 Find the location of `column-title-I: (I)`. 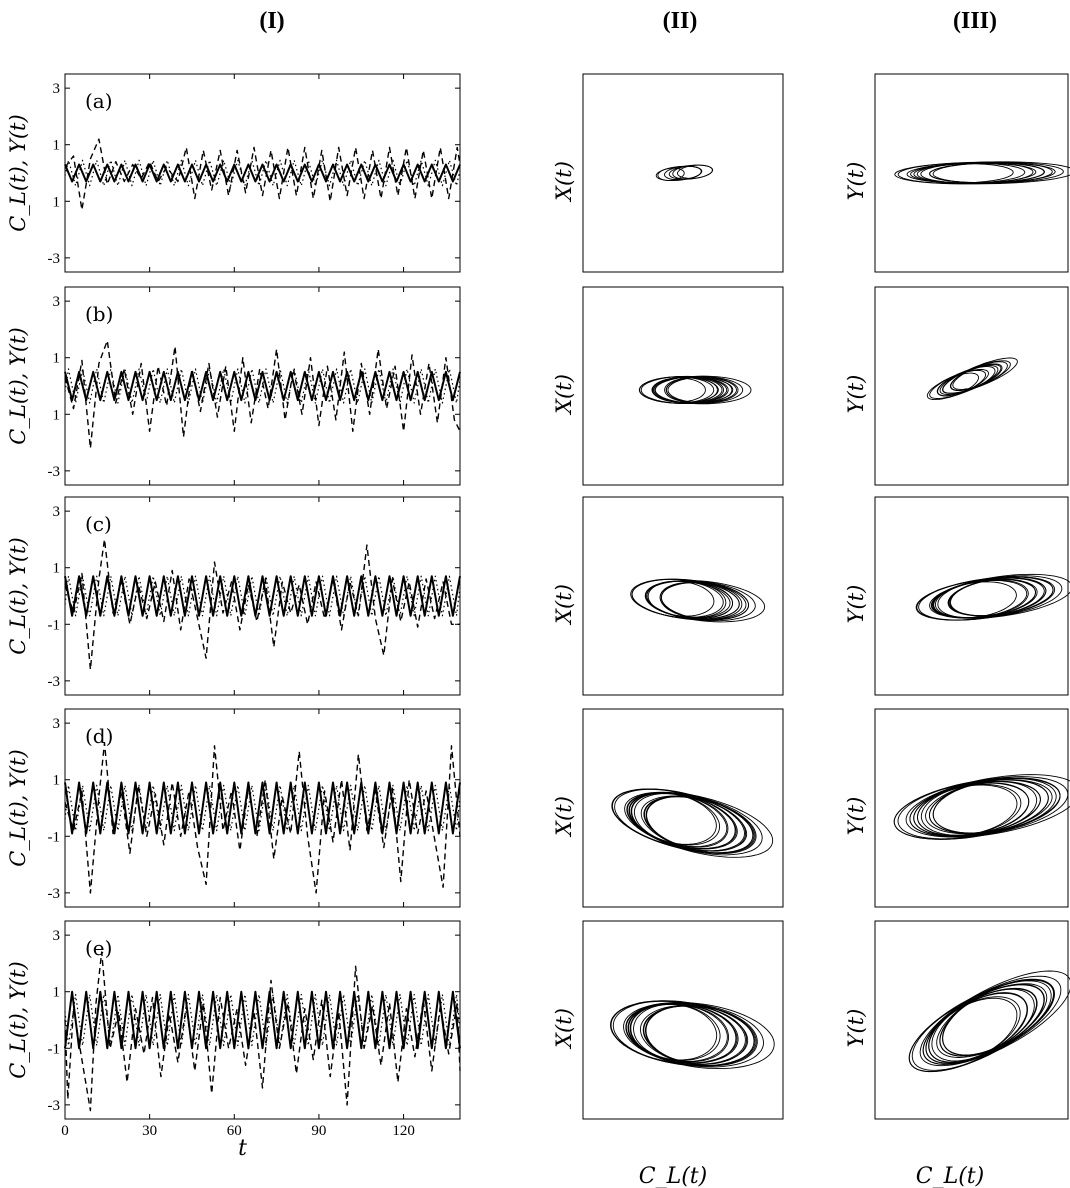

column-title-I: (I) is located at coordinates (271, 21).